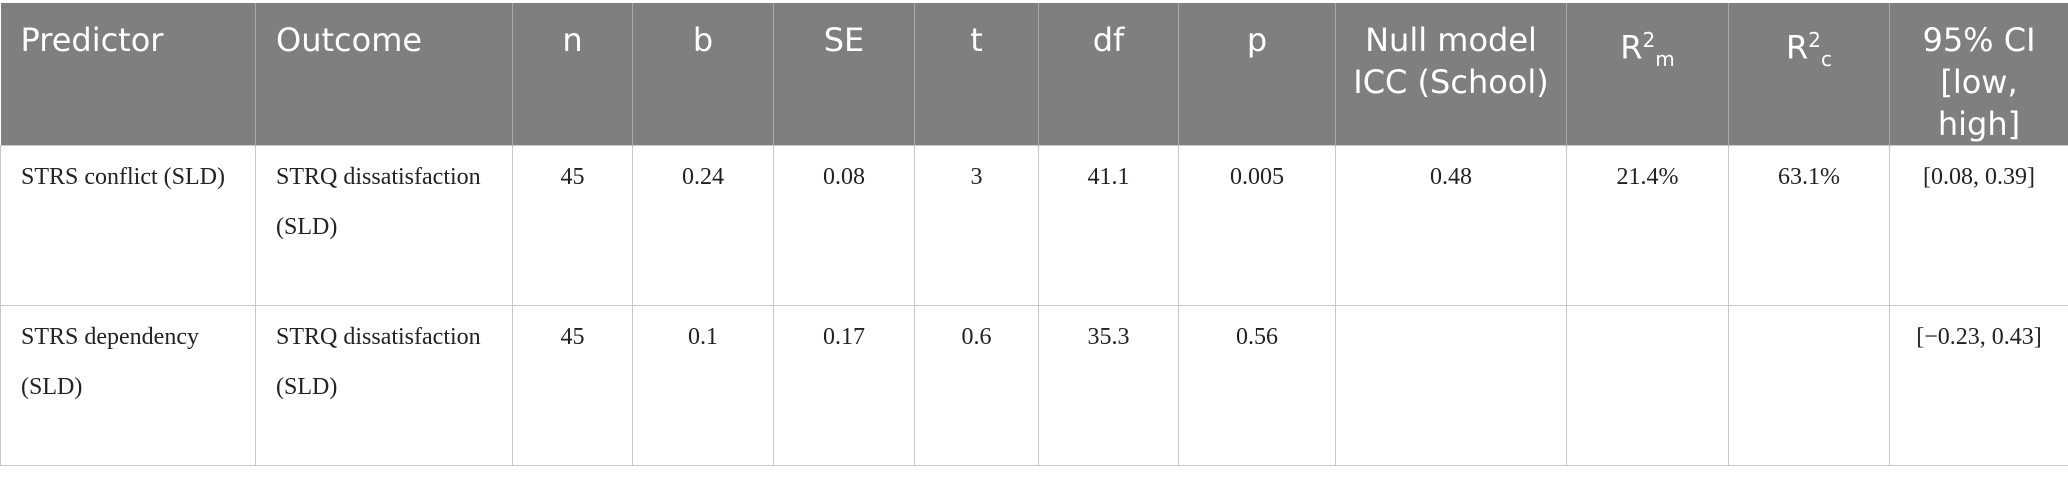 The width and height of the screenshot is (2068, 500). I want to click on table-cell: 0.17, so click(844, 386).